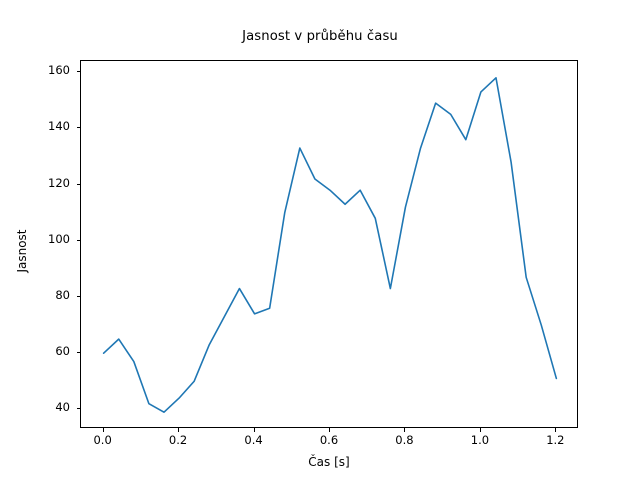 The image size is (640, 501). What do you see at coordinates (62, 294) in the screenshot?
I see `y-tick-label: 80` at bounding box center [62, 294].